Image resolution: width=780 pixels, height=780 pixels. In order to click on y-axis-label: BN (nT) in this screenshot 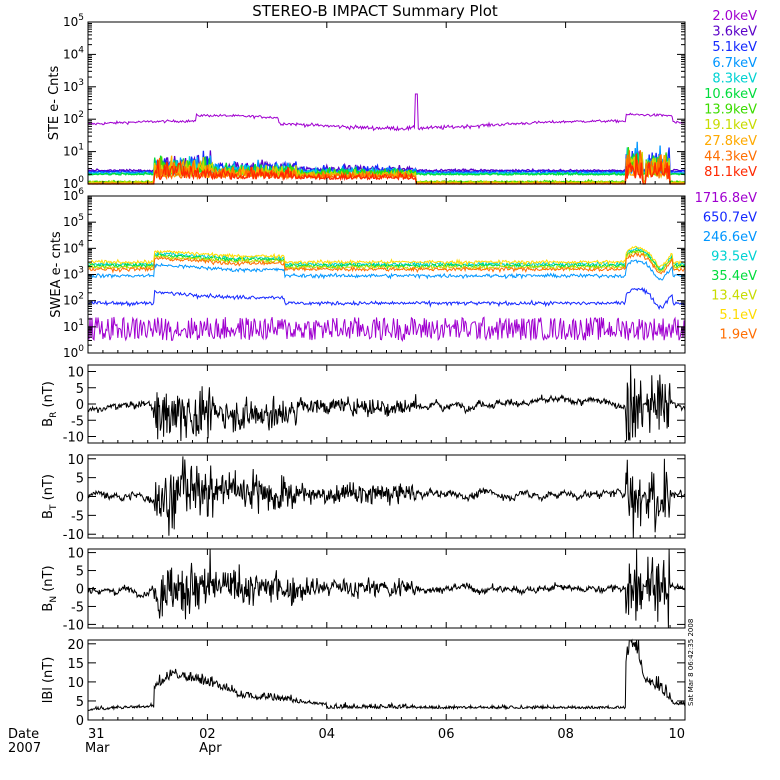, I will do `click(50, 588)`.